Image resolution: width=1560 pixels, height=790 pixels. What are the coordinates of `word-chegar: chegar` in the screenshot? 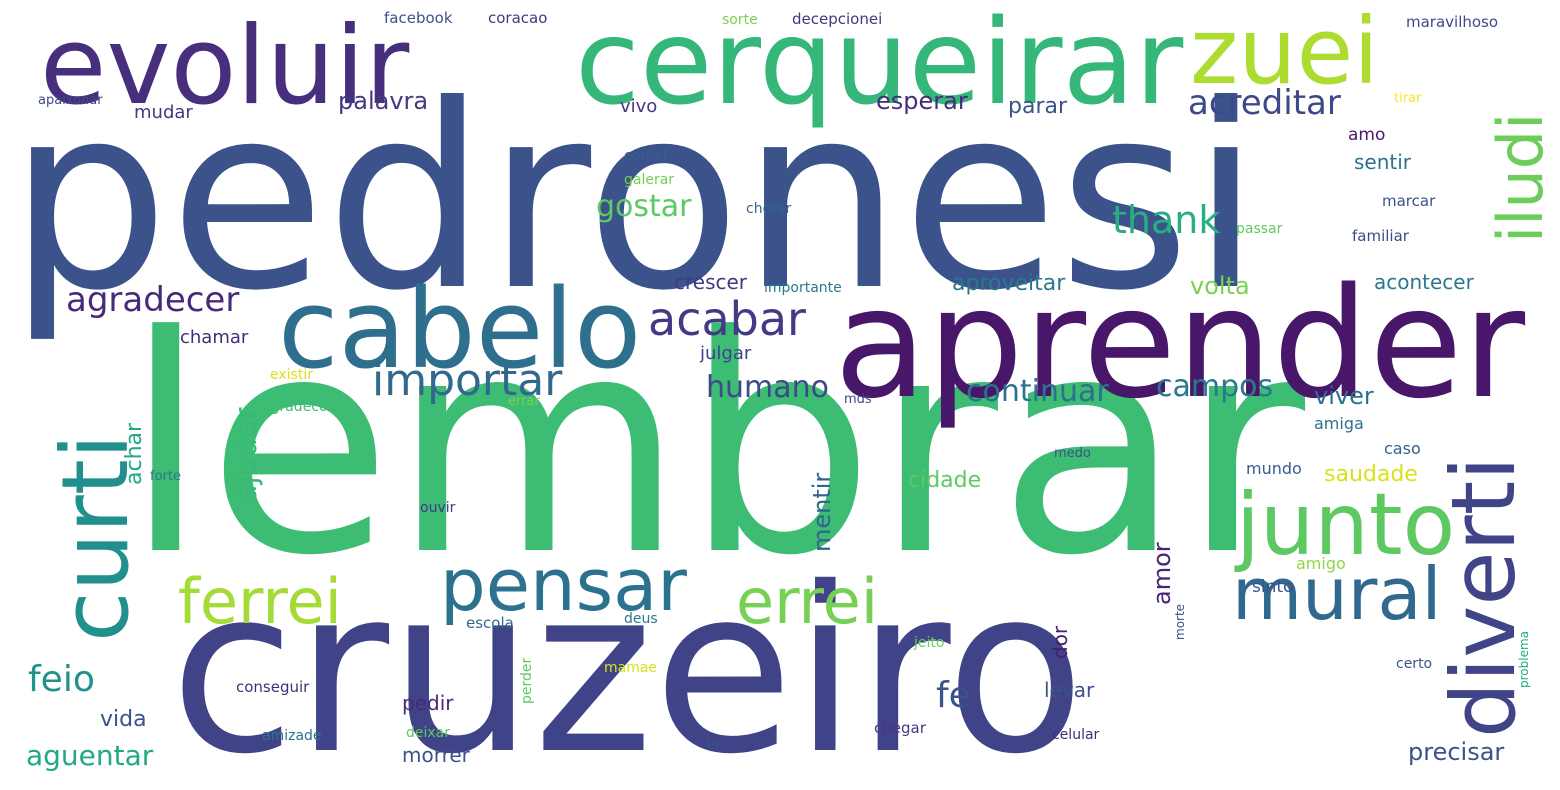 It's located at (900, 728).